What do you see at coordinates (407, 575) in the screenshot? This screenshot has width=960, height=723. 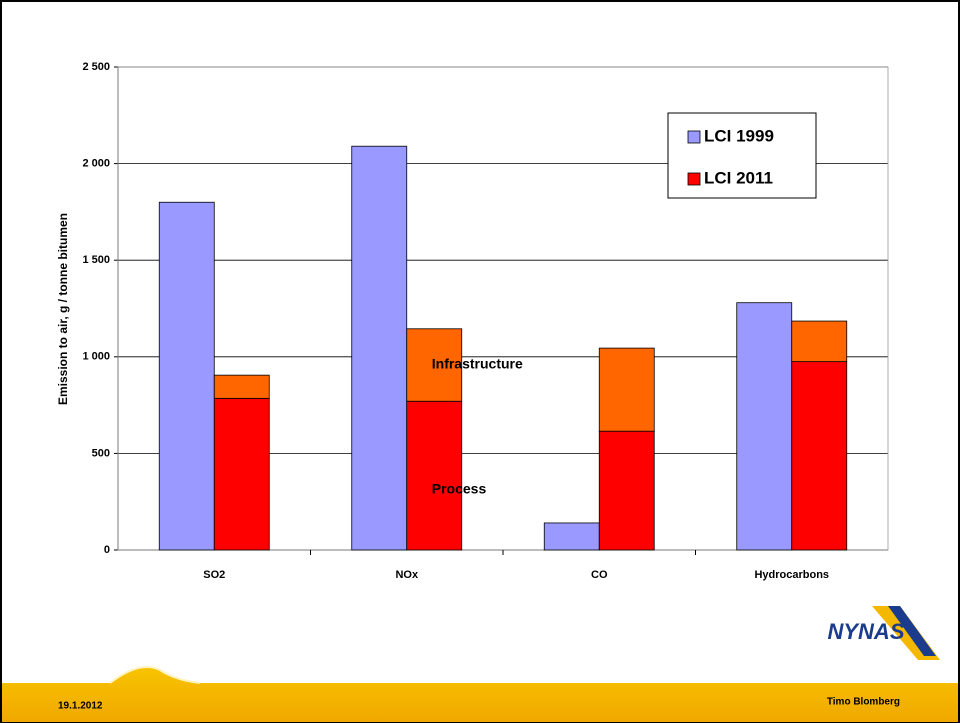 I see `x-tick-label: NOx` at bounding box center [407, 575].